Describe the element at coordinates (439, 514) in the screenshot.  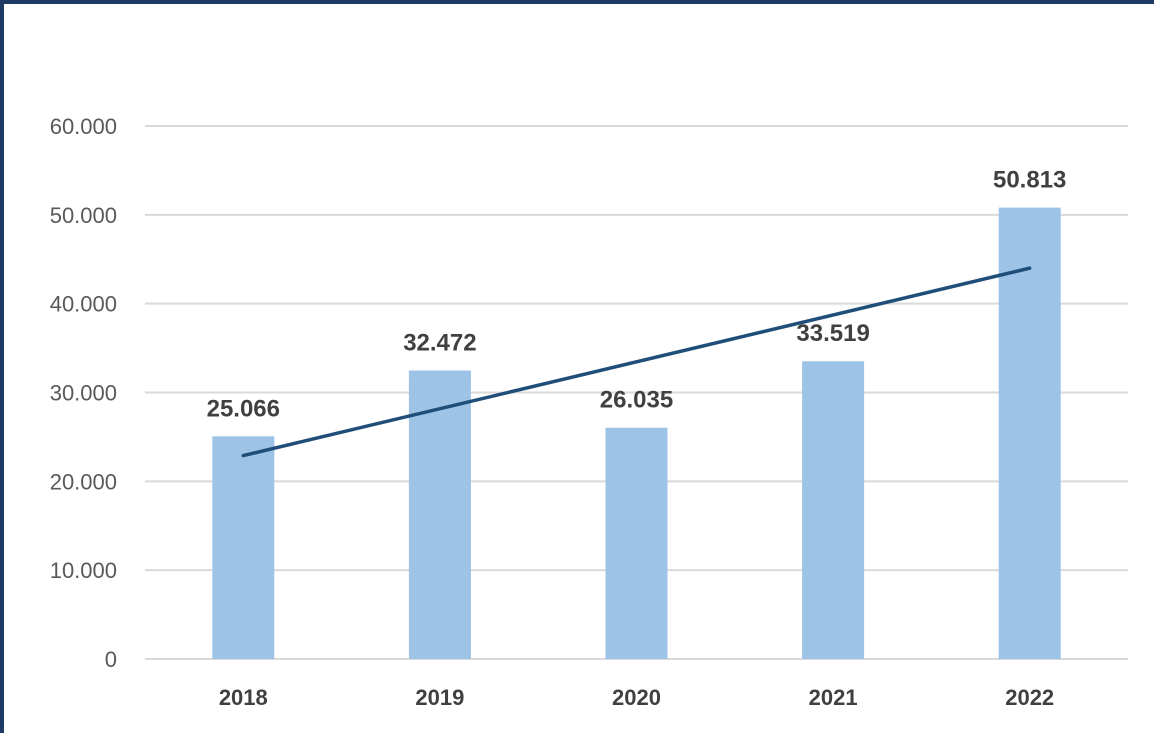
I see `bar-2019` at that location.